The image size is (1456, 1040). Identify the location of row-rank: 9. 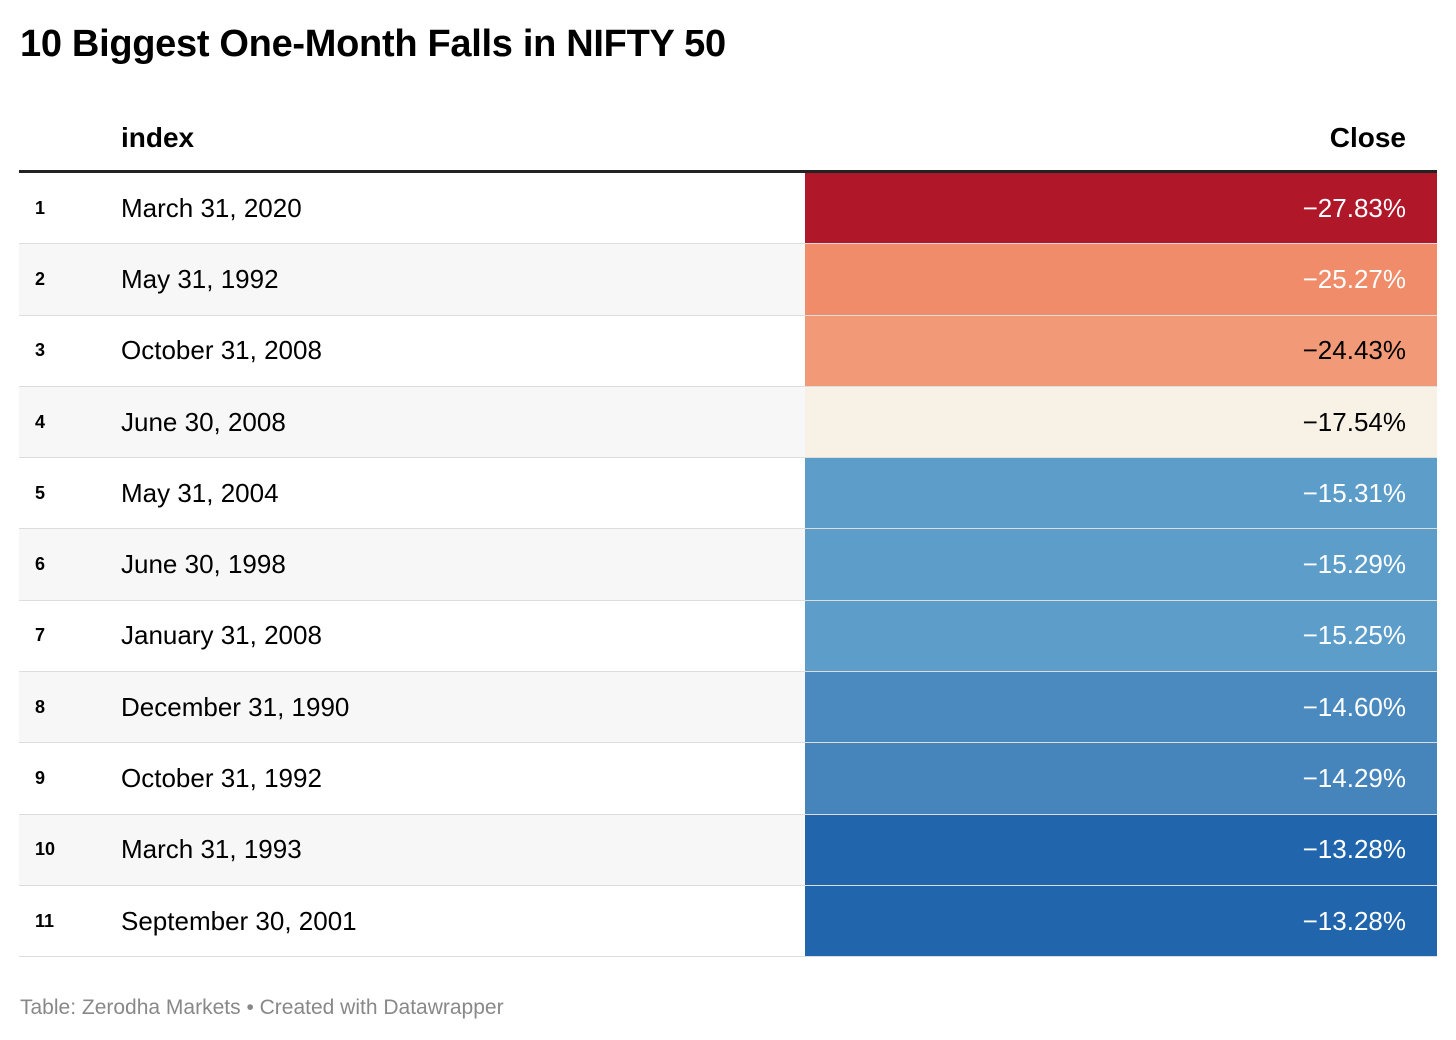
(40, 778).